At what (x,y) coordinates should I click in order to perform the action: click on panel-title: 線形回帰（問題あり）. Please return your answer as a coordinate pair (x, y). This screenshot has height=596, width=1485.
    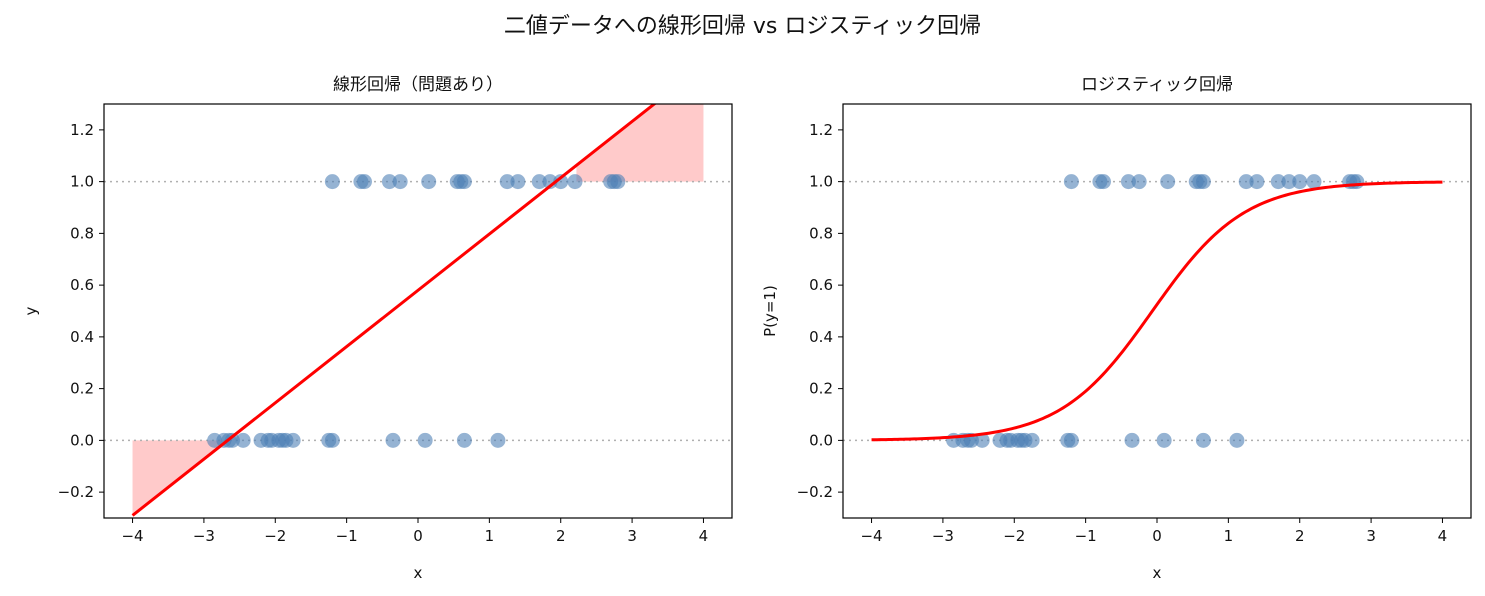
    Looking at the image, I should click on (418, 85).